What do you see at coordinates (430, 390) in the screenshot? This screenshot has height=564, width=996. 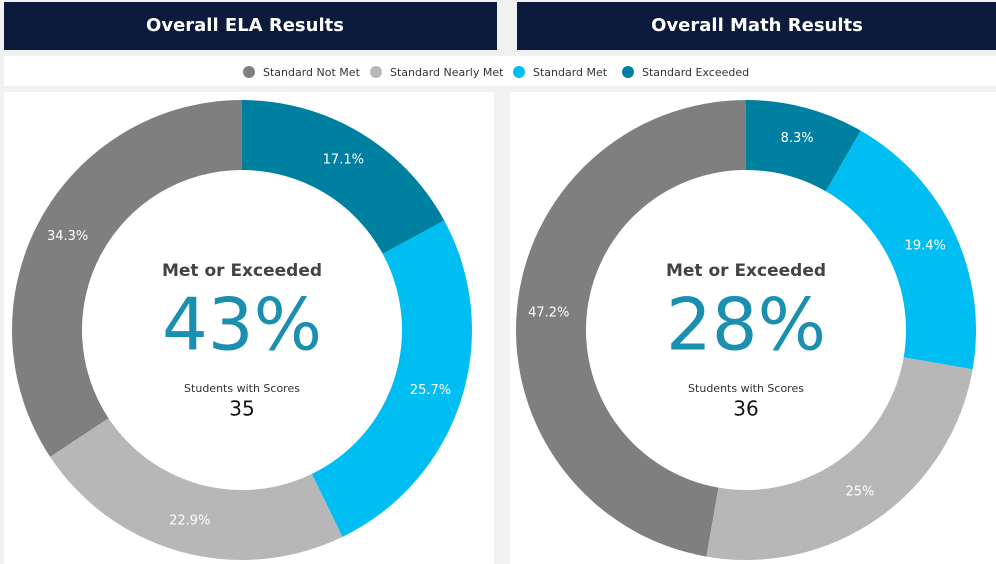 I see `slice-label: 25.7%` at bounding box center [430, 390].